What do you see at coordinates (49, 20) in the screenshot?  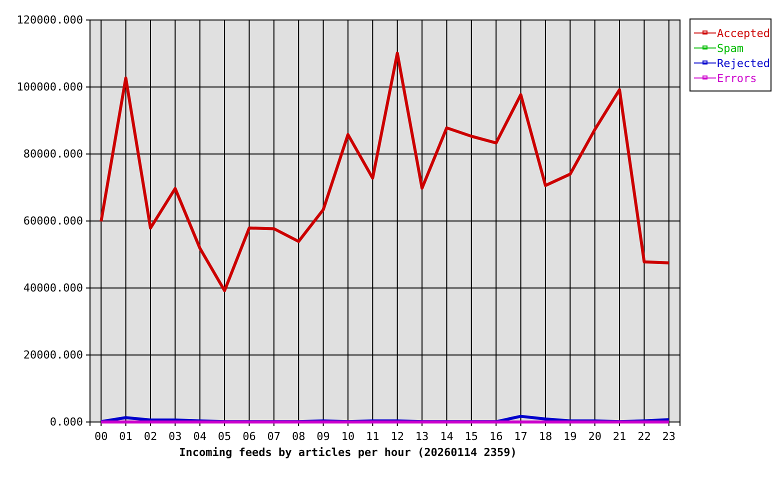 I see `y-tick-label: 120000.000` at bounding box center [49, 20].